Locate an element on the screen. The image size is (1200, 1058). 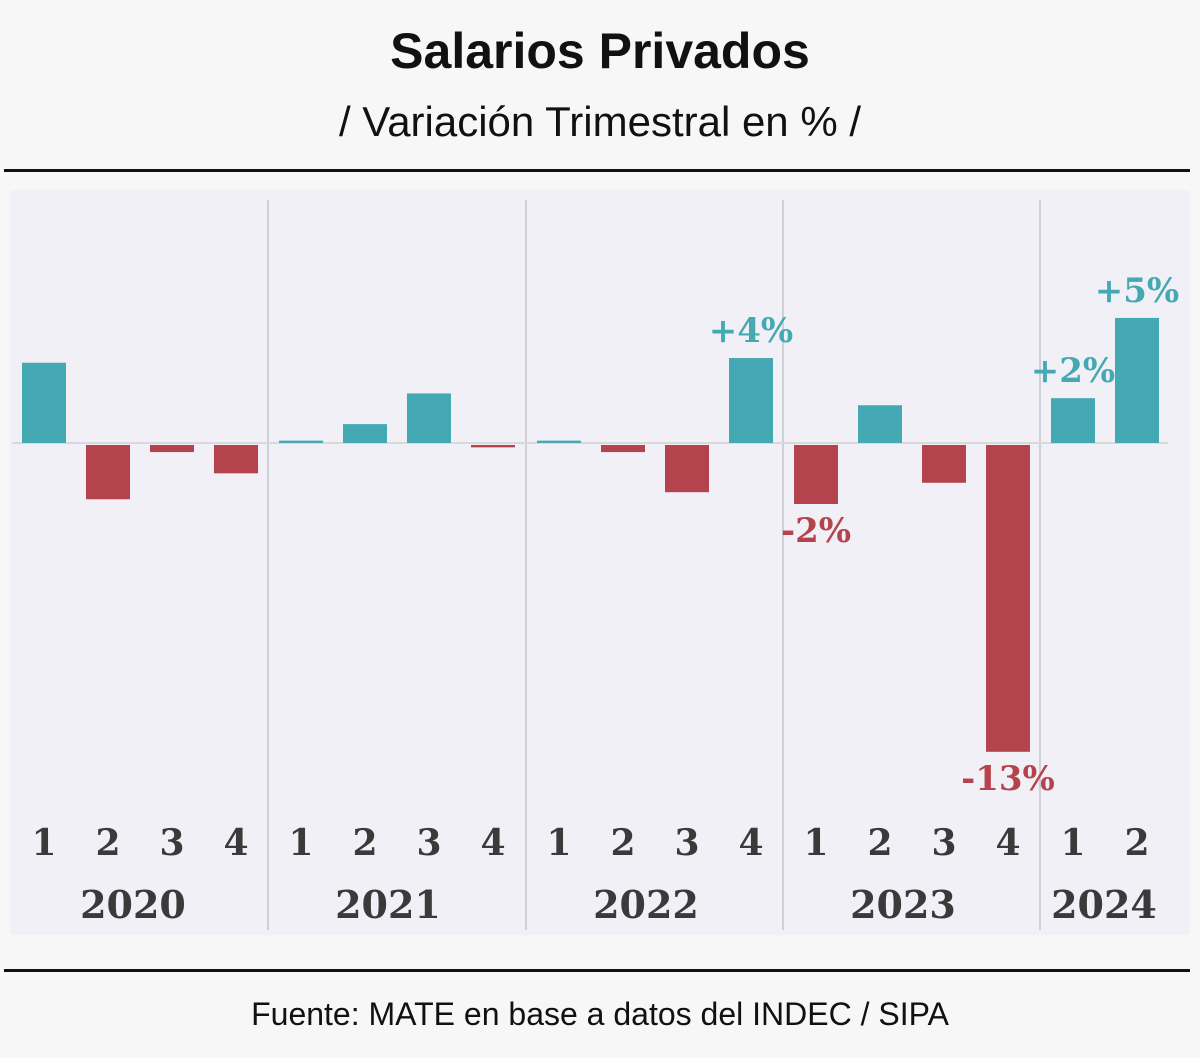
data-label: +4% is located at coordinates (751, 331).